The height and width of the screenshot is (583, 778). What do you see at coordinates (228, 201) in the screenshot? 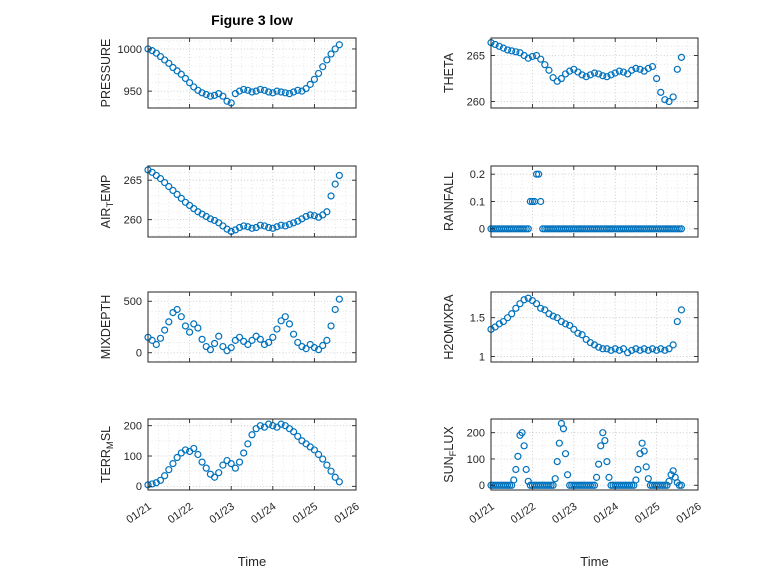
I see `subplot-air_temp: 260 265 AIRTEMP` at bounding box center [228, 201].